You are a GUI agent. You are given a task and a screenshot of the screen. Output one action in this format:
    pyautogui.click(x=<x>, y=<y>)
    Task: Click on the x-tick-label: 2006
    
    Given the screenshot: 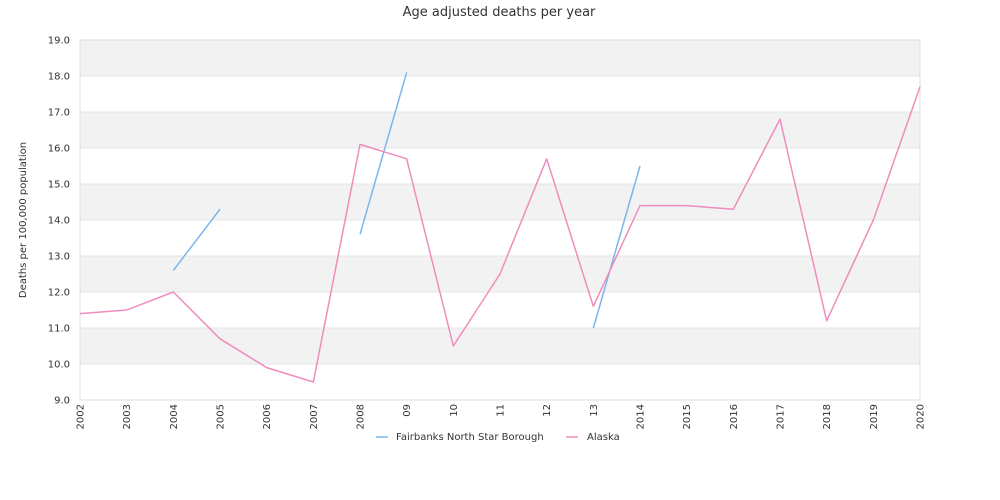 What is the action you would take?
    pyautogui.click(x=267, y=416)
    